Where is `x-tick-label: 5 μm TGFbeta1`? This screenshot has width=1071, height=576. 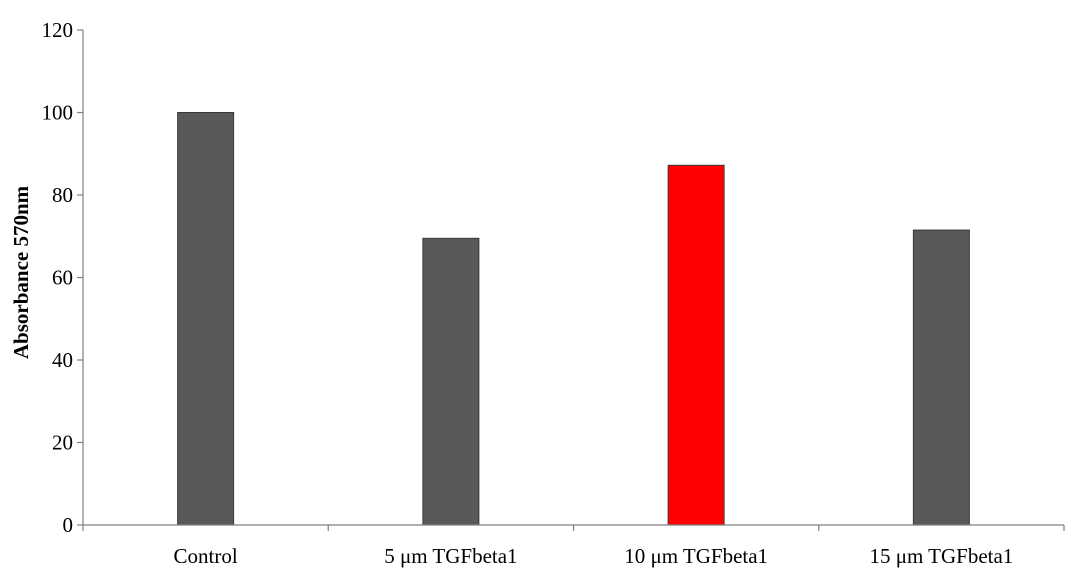
x-tick-label: 5 μm TGFbeta1 is located at coordinates (450, 556).